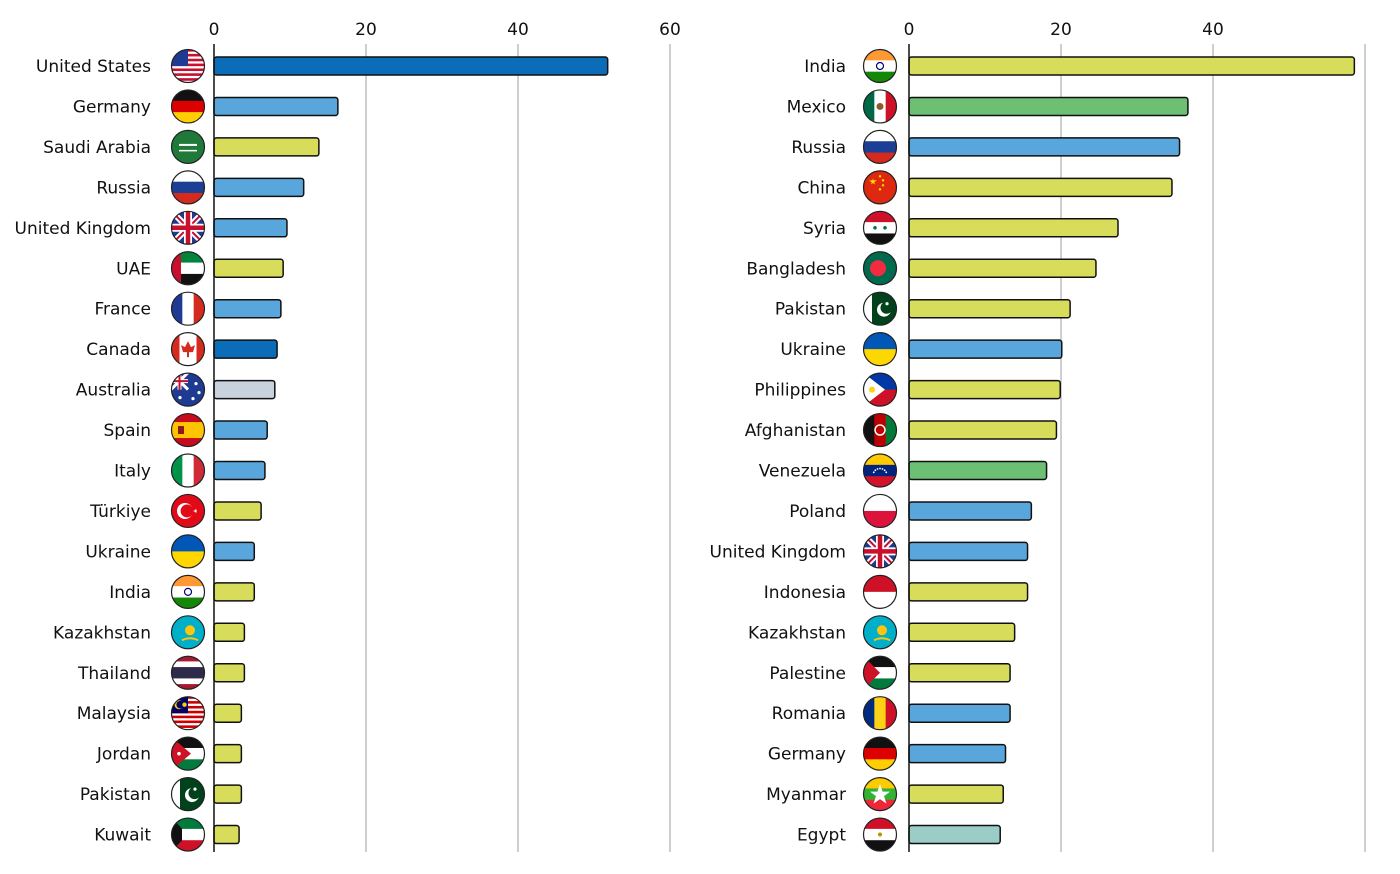 Image resolution: width=1400 pixels, height=874 pixels. I want to click on china-flag-icon, so click(880, 187).